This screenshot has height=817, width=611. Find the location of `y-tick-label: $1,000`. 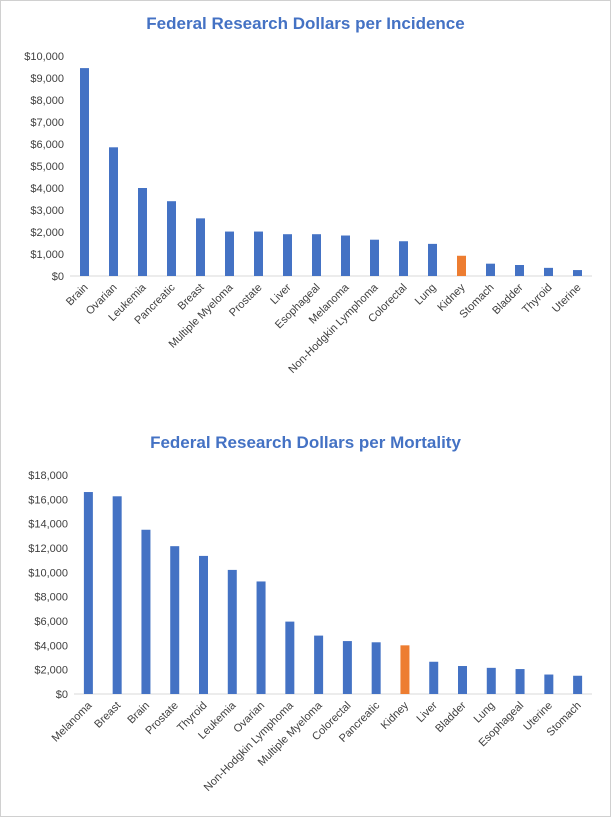

y-tick-label: $1,000 is located at coordinates (47, 255).